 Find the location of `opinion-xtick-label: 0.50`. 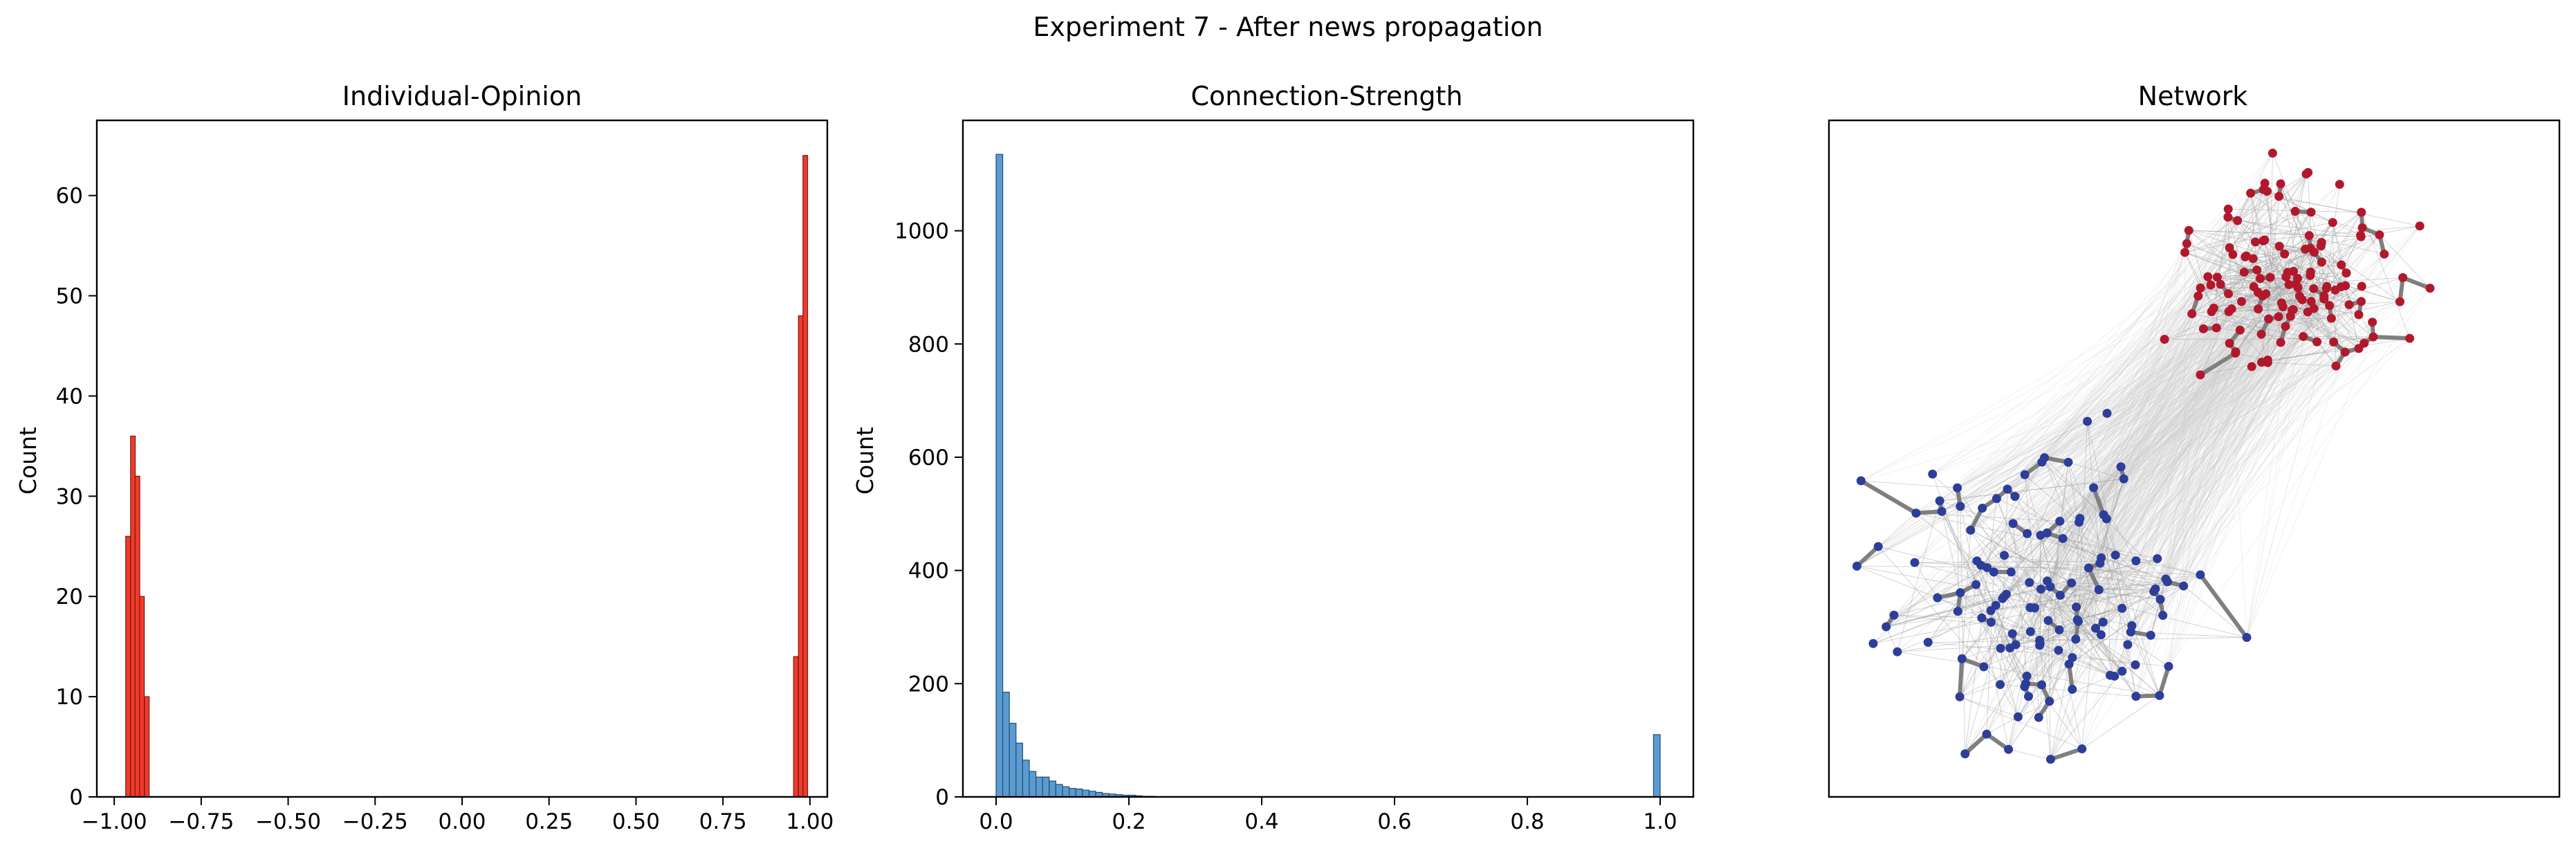

opinion-xtick-label: 0.50 is located at coordinates (636, 822).